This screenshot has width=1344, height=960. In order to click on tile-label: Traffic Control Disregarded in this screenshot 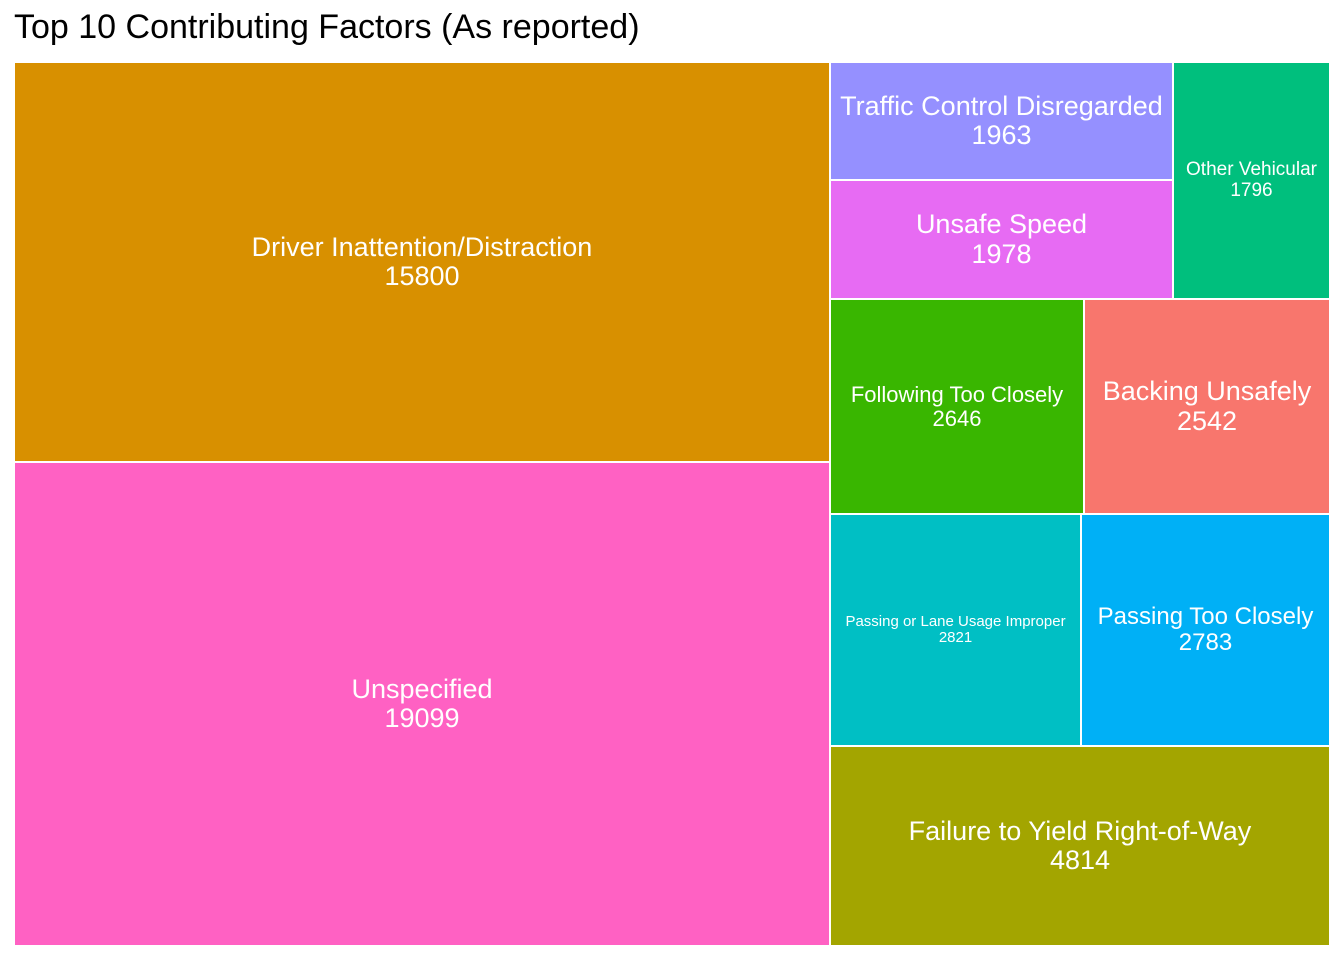, I will do `click(1001, 105)`.